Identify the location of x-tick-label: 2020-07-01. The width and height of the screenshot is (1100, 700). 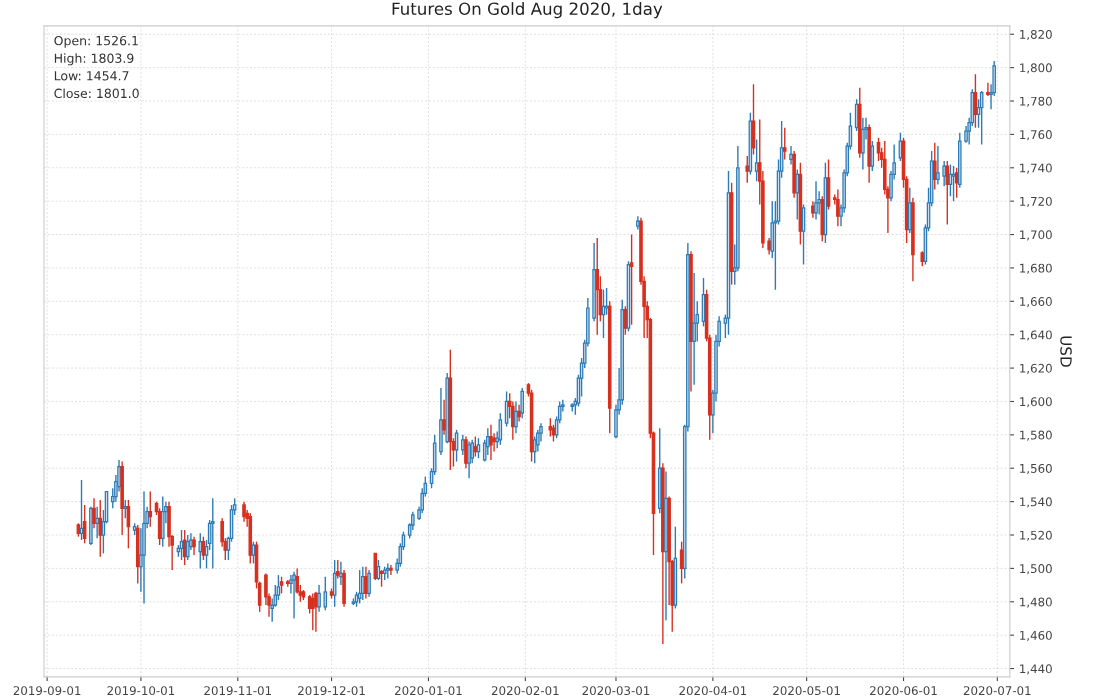
(997, 691).